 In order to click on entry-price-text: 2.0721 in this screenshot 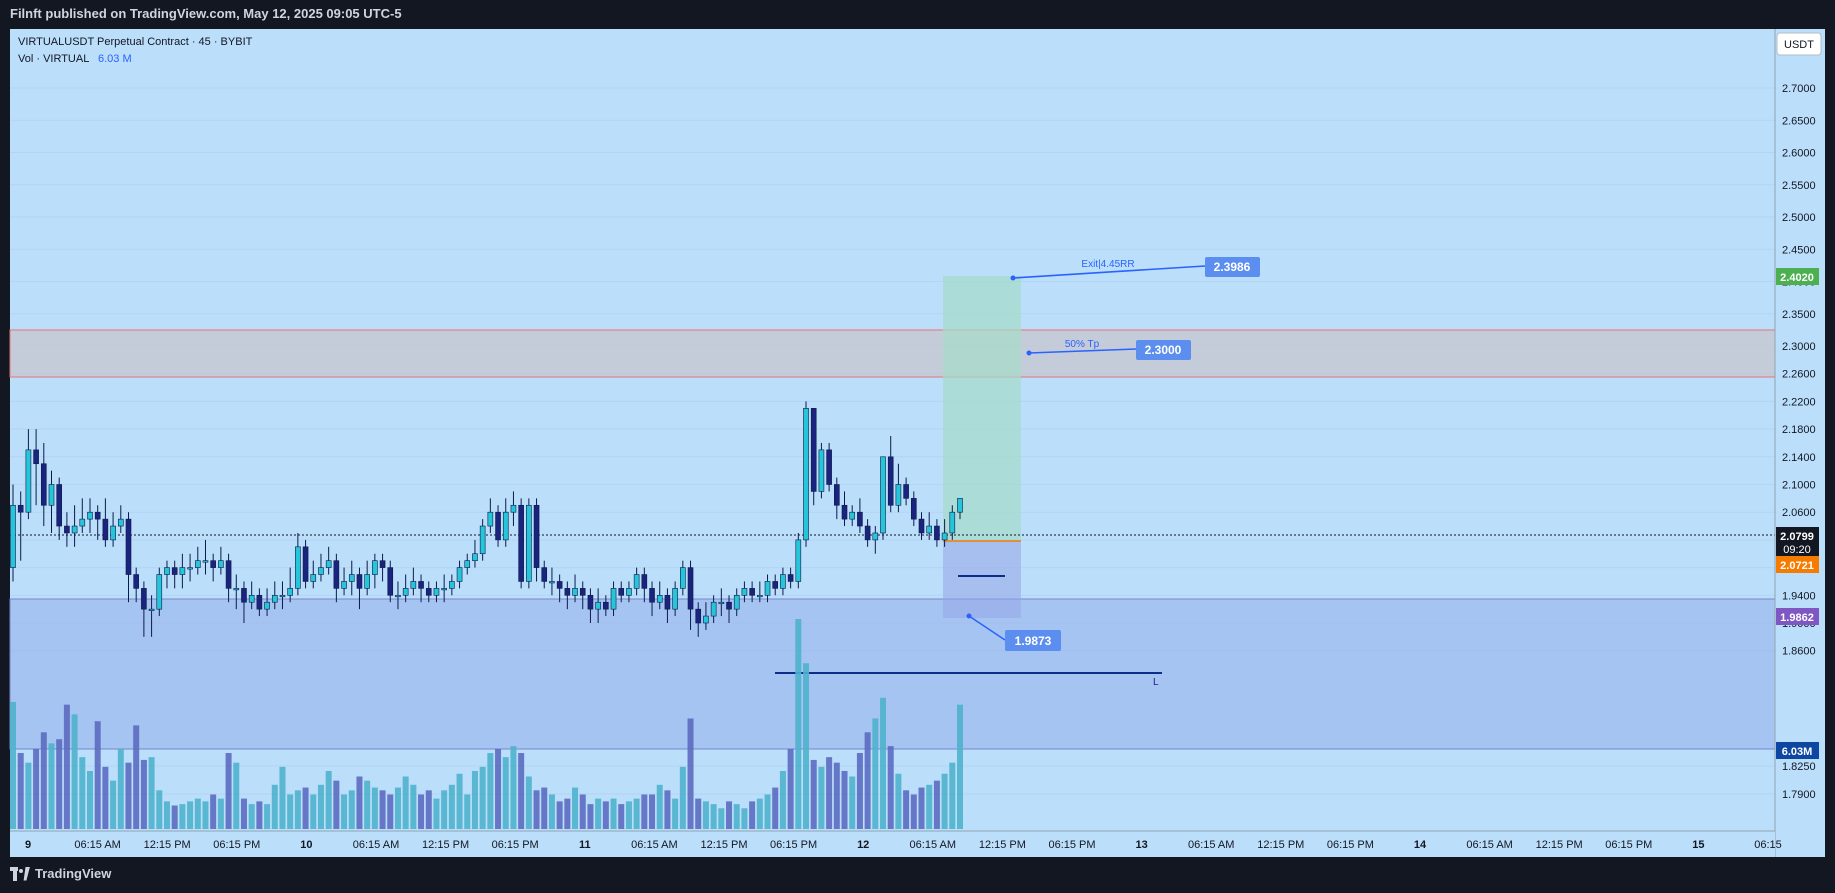, I will do `click(1797, 566)`.